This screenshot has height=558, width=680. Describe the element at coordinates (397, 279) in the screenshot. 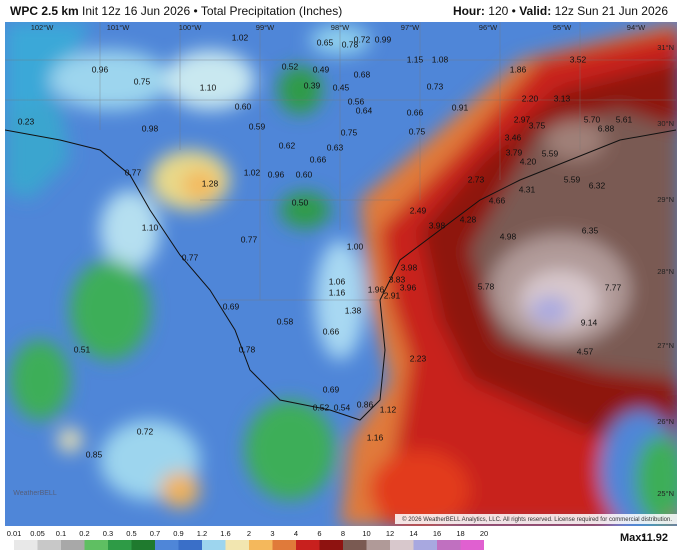

I see `precip-value: 3.83` at that location.